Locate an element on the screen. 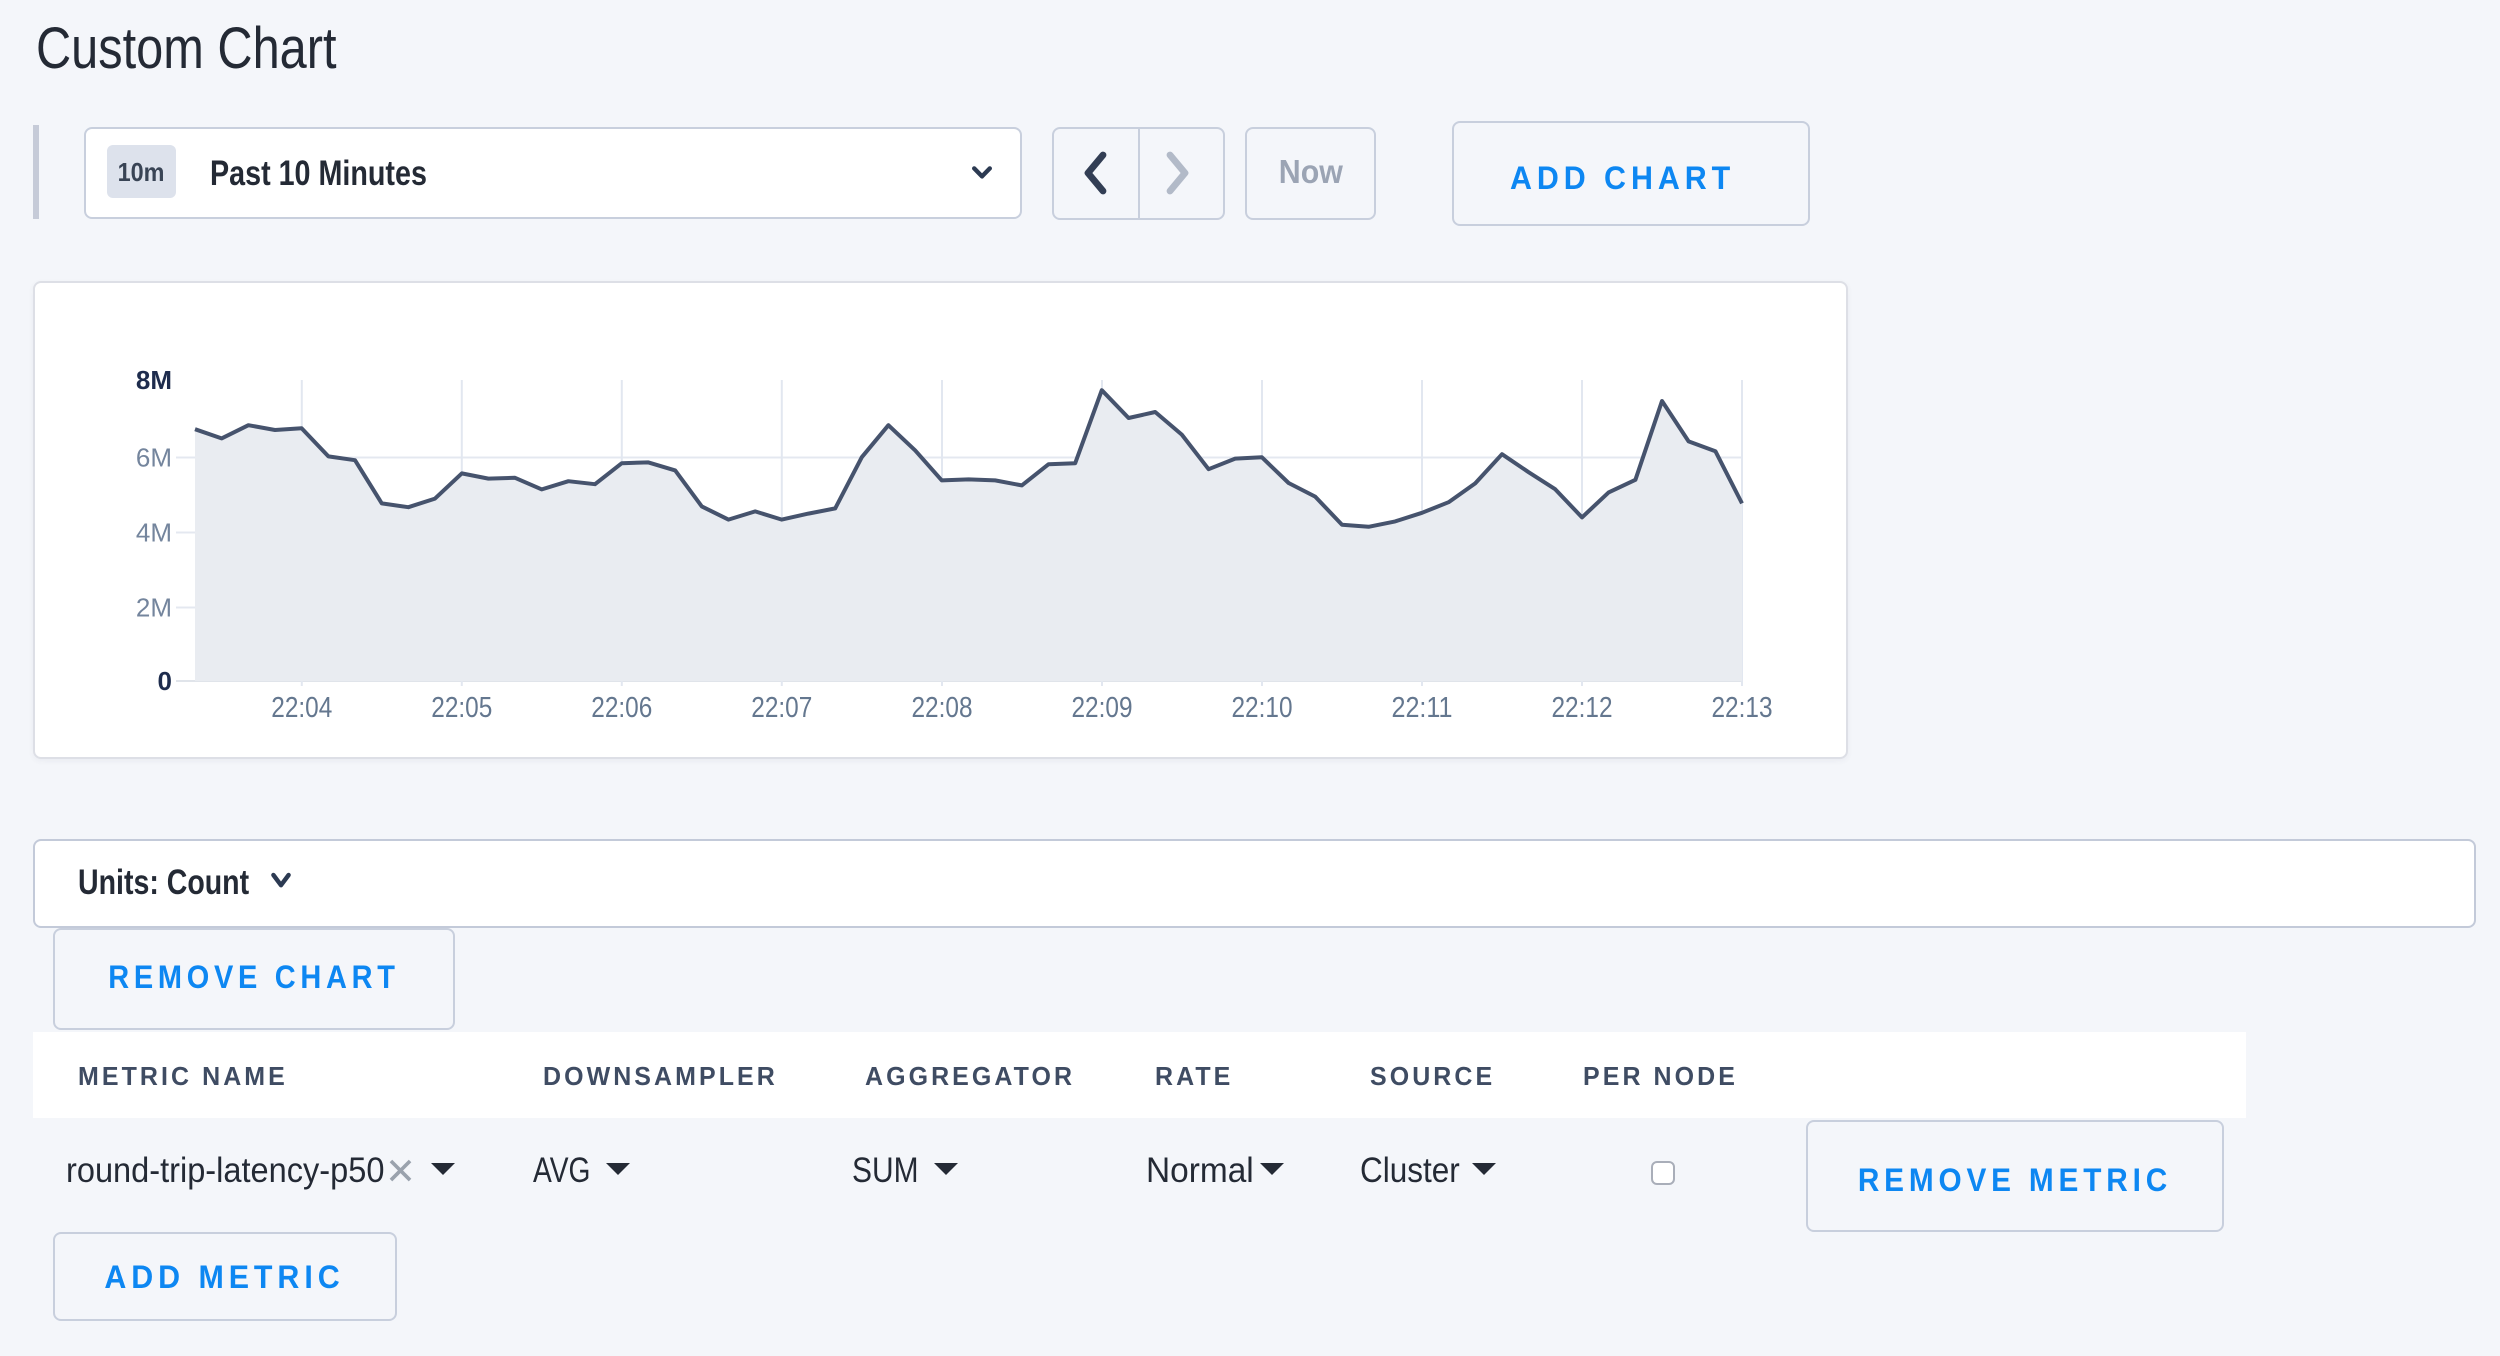 The image size is (2500, 1356). svg-text: 22:09 is located at coordinates (1102, 708).